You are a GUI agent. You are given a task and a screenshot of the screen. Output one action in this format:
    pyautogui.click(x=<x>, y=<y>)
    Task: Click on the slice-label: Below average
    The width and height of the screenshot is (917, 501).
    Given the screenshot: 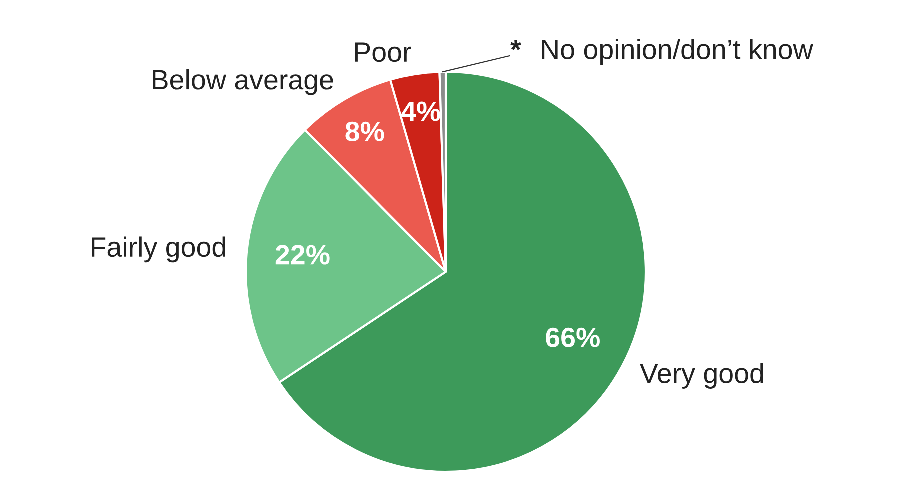 What is the action you would take?
    pyautogui.click(x=243, y=82)
    